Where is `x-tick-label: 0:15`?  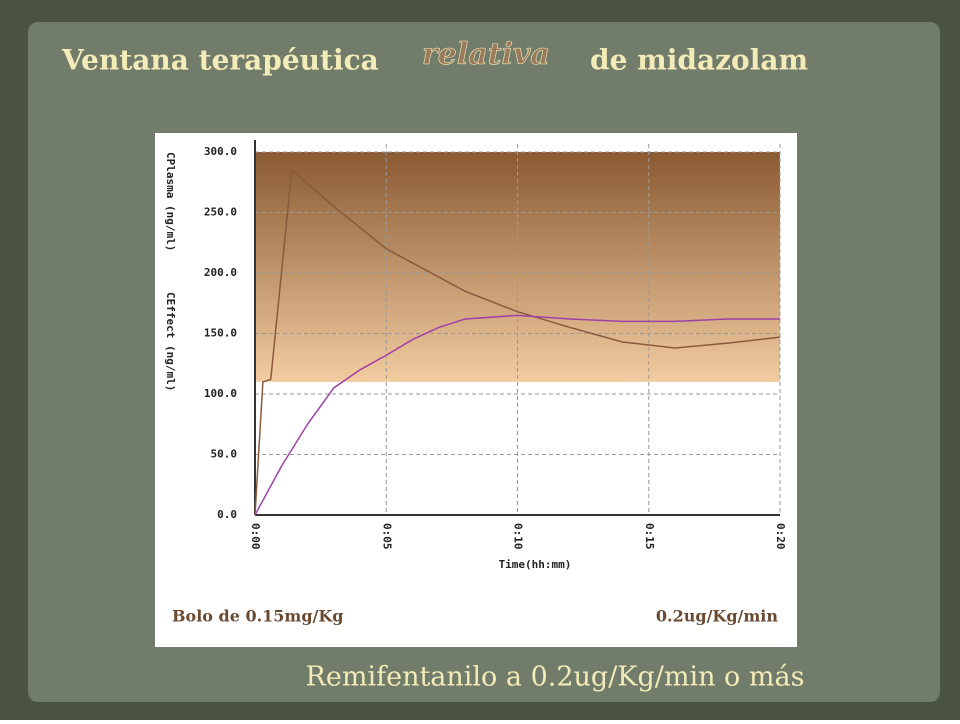 x-tick-label: 0:15 is located at coordinates (649, 536).